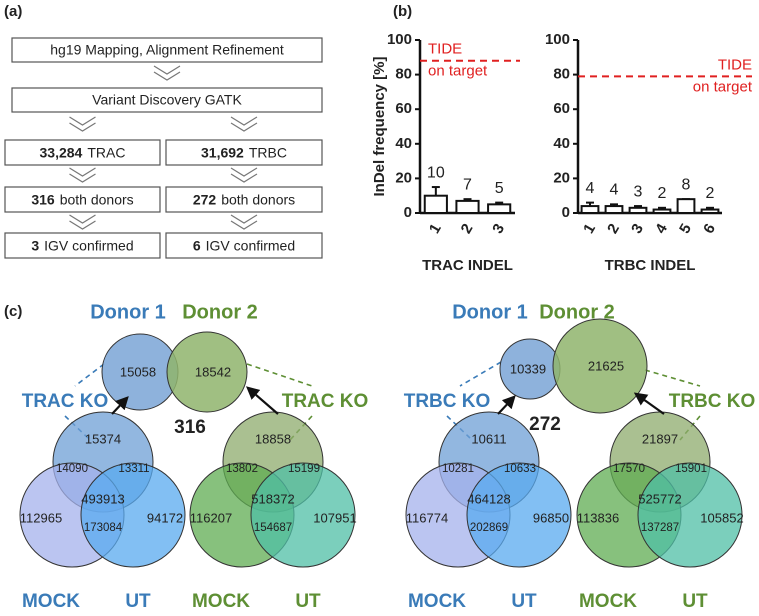 The height and width of the screenshot is (616, 759). Describe the element at coordinates (207, 372) in the screenshot. I see `donor-circle` at that location.